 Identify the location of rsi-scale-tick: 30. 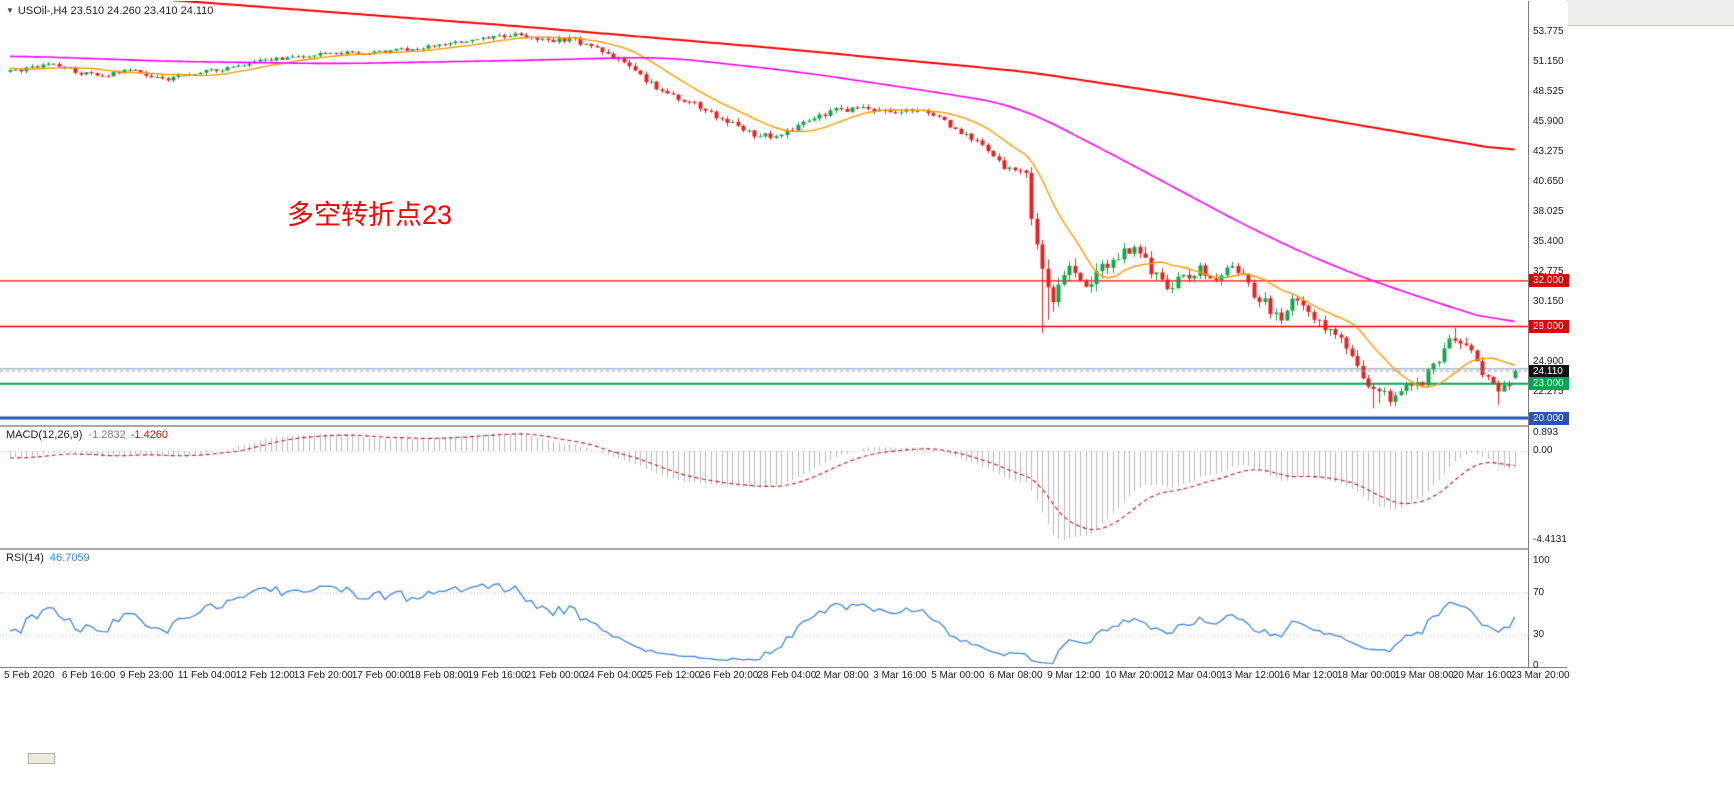
(1539, 634).